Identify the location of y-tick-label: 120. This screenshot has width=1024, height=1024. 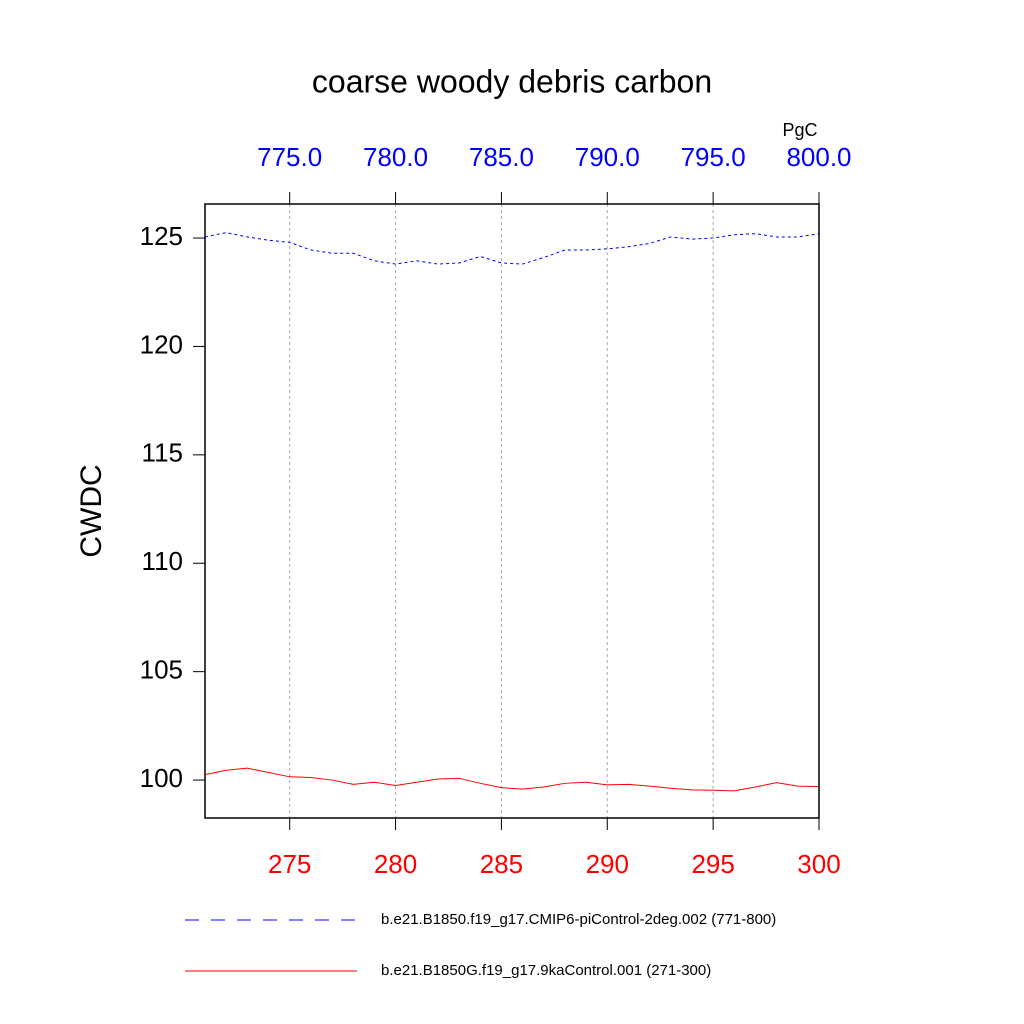
(161, 344).